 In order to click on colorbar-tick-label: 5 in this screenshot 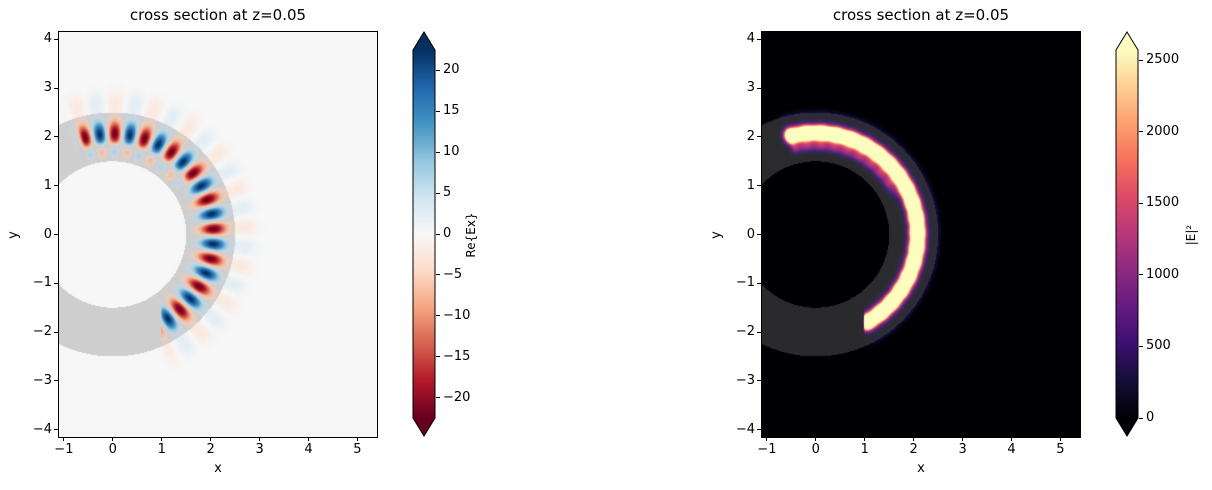, I will do `click(447, 193)`.